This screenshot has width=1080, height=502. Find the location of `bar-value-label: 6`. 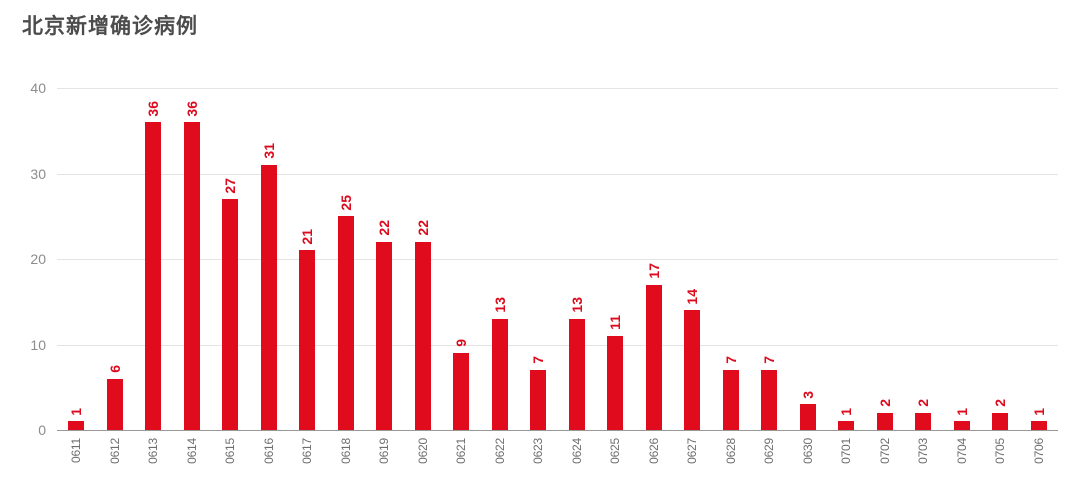

bar-value-label: 6 is located at coordinates (114, 368).